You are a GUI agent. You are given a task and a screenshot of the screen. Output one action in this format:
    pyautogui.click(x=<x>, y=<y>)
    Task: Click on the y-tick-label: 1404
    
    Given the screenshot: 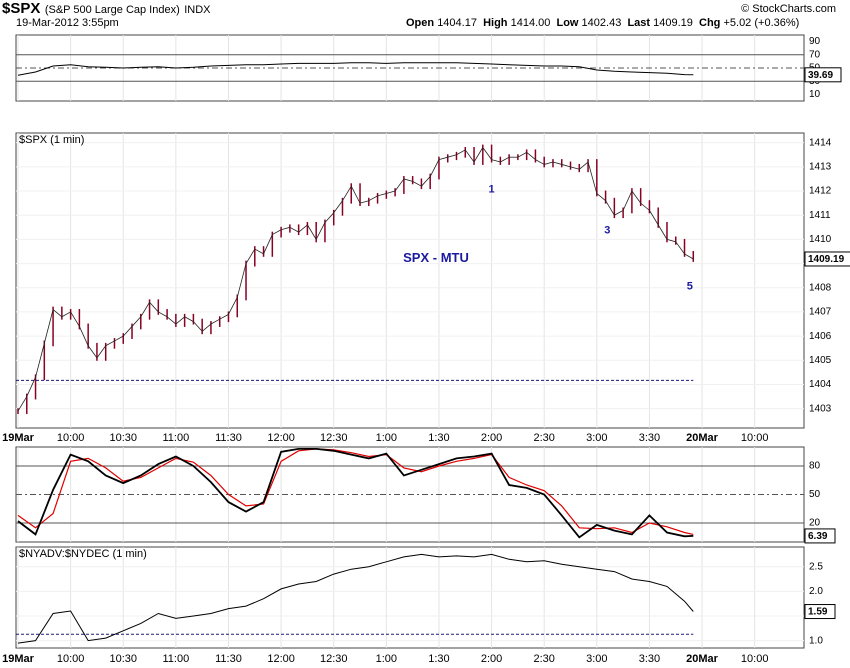 What is the action you would take?
    pyautogui.click(x=820, y=384)
    